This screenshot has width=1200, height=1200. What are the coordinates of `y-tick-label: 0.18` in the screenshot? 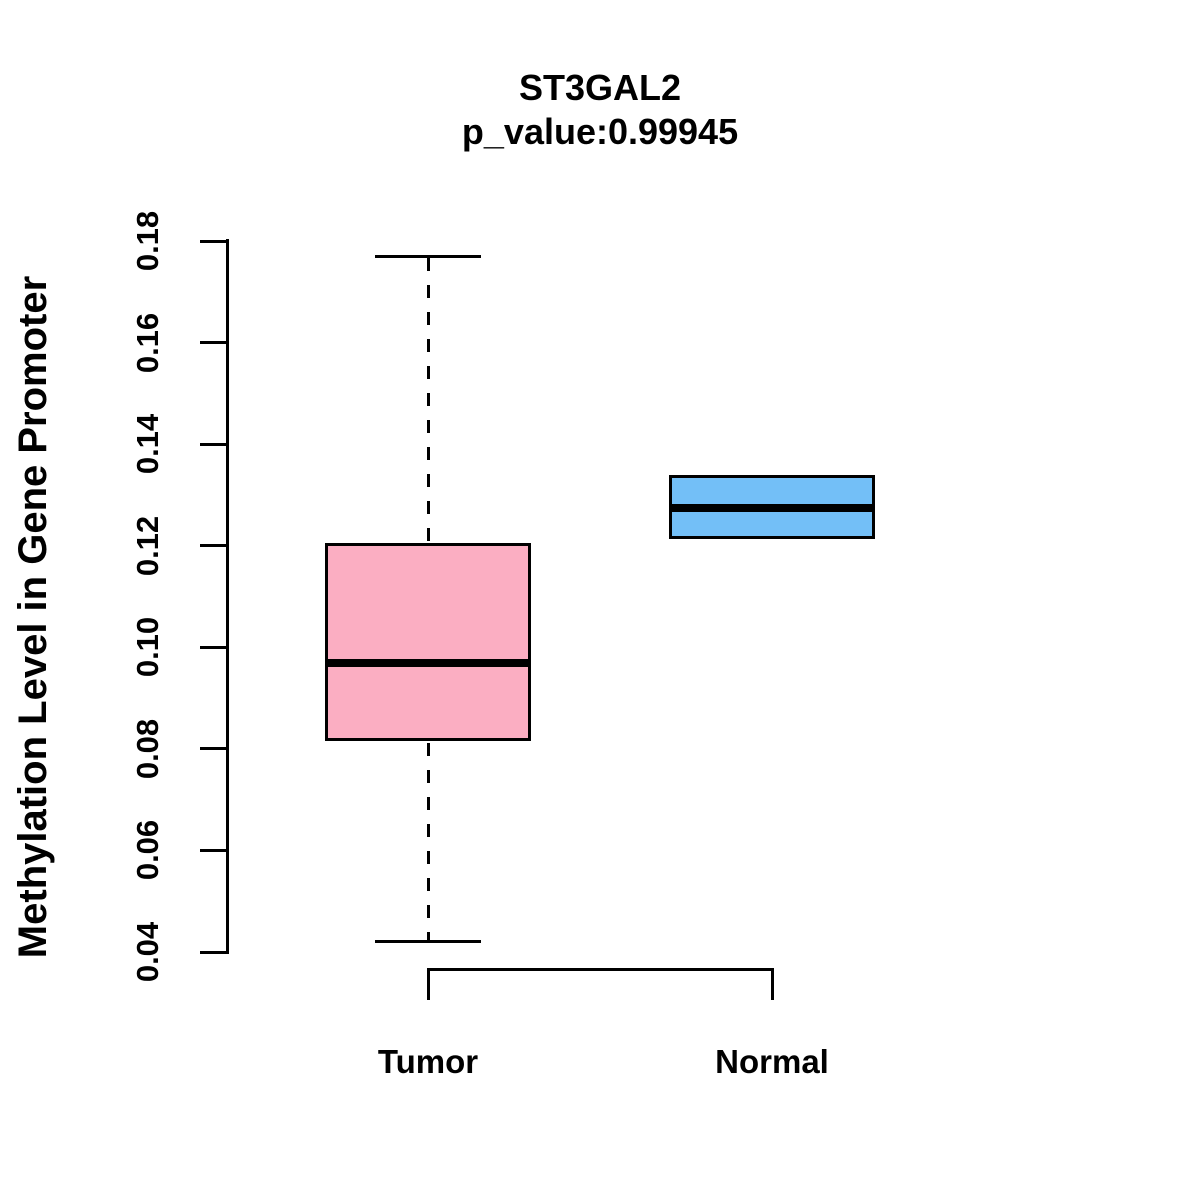 It's located at (147, 241).